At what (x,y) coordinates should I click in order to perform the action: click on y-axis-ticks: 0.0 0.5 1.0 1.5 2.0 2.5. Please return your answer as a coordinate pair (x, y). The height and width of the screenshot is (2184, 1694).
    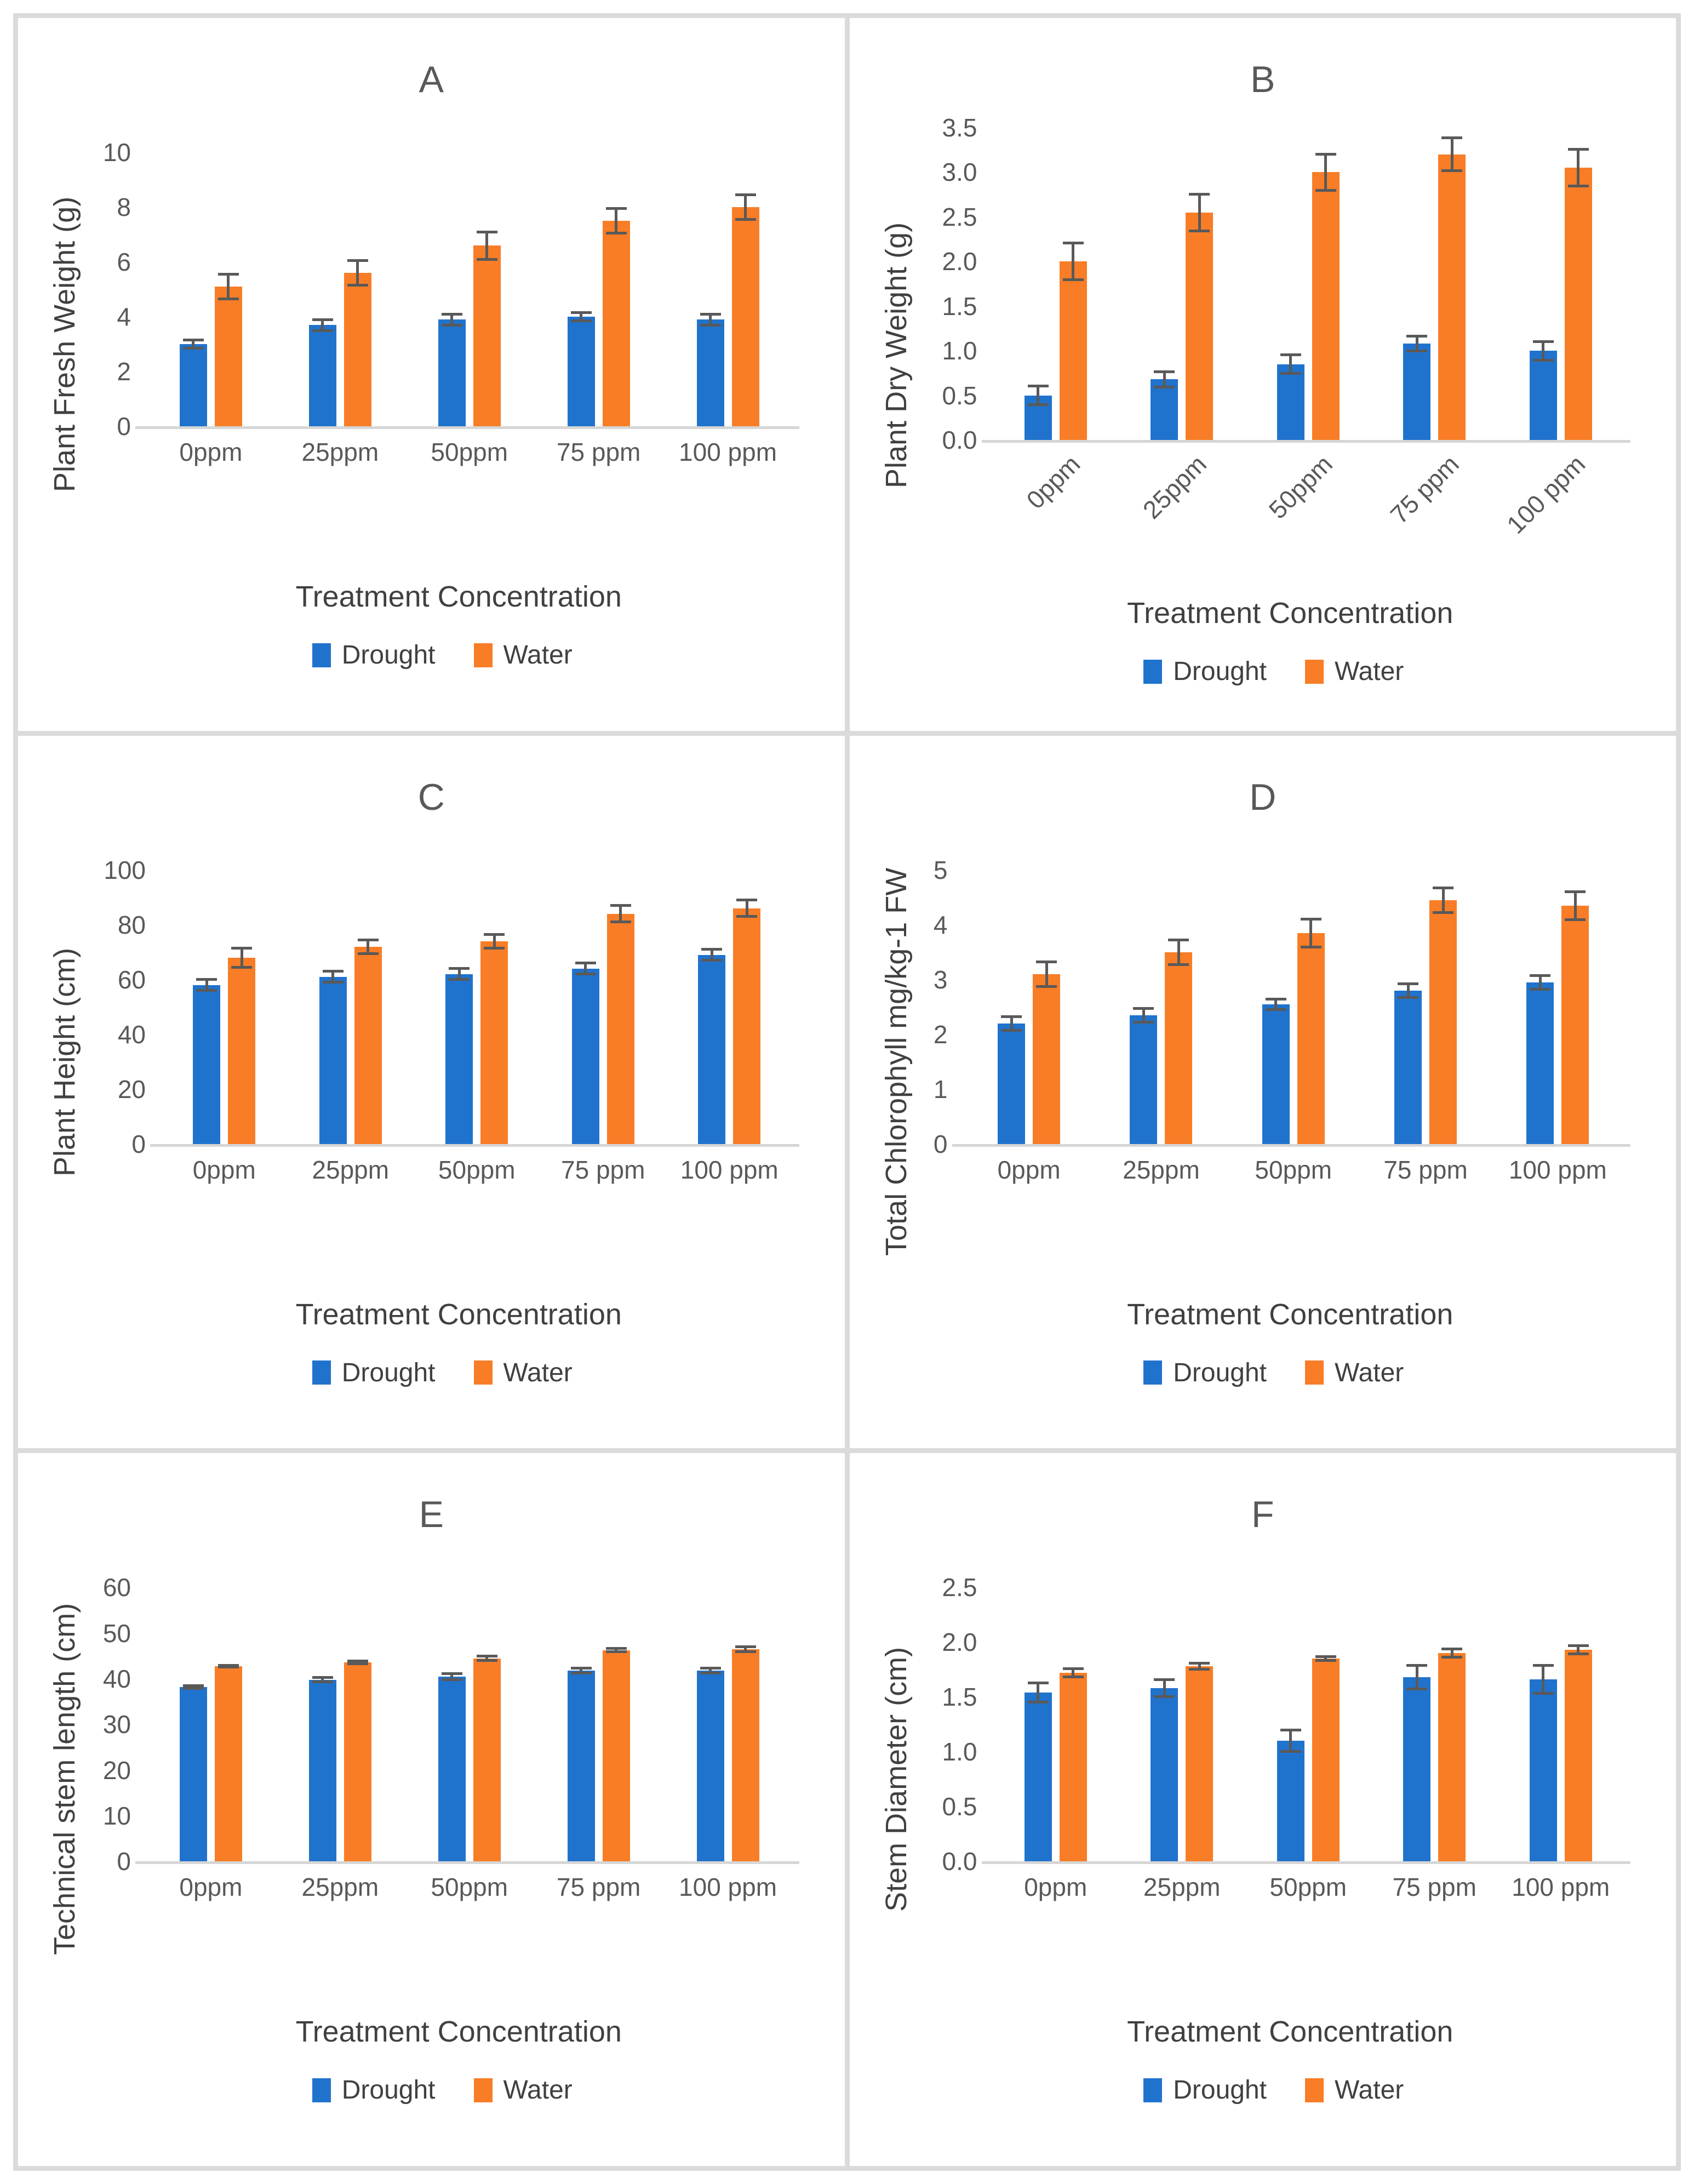
    Looking at the image, I should click on (957, 1724).